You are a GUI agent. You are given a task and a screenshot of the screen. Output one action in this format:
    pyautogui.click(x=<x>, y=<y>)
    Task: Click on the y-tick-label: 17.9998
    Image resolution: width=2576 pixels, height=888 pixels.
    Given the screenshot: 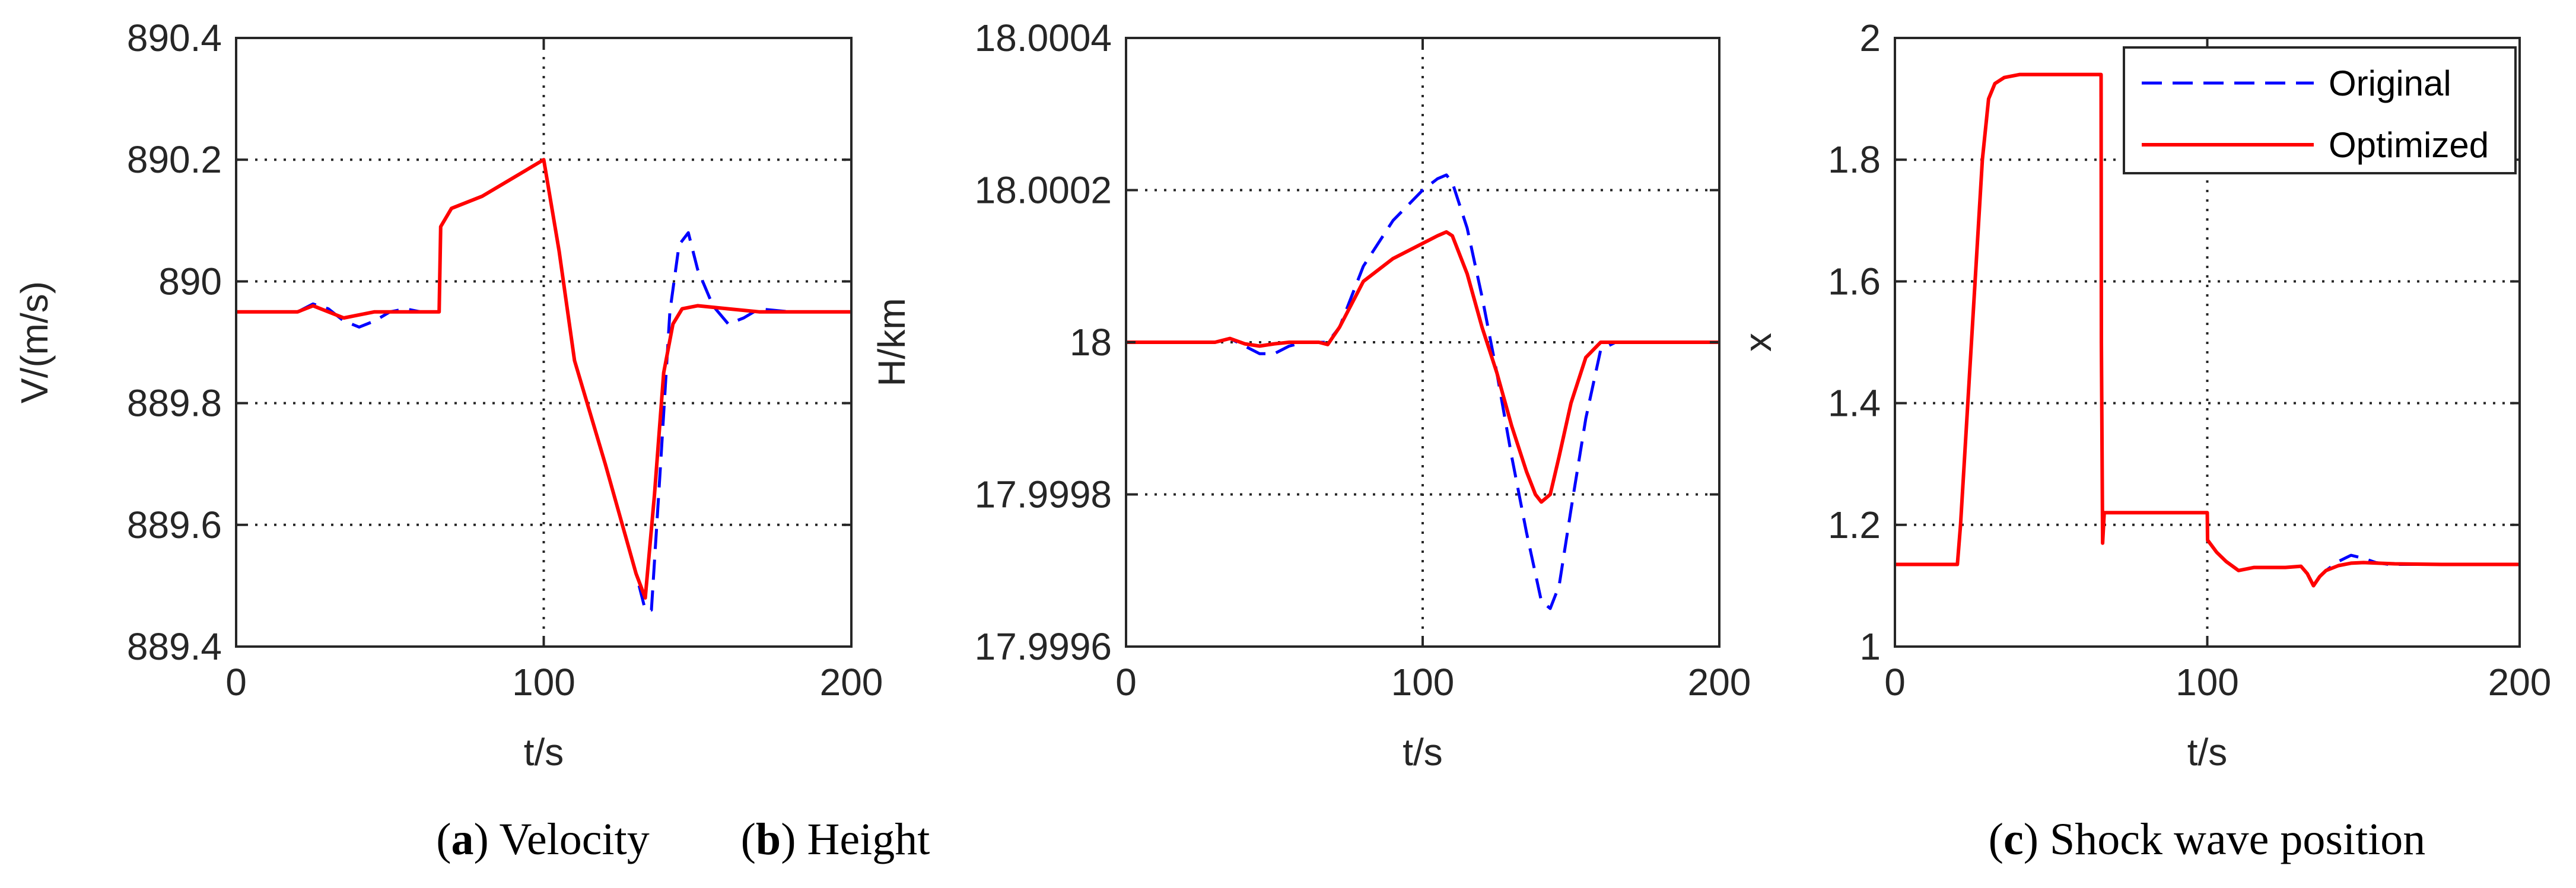 What is the action you would take?
    pyautogui.click(x=1043, y=494)
    